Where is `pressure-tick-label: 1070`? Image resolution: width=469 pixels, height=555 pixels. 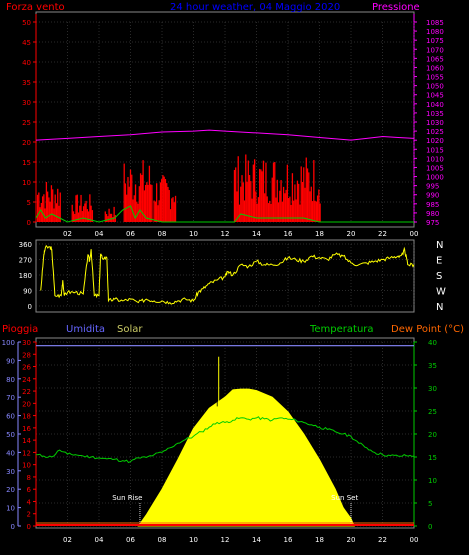
pressure-tick-label: 1070 is located at coordinates (435, 50).